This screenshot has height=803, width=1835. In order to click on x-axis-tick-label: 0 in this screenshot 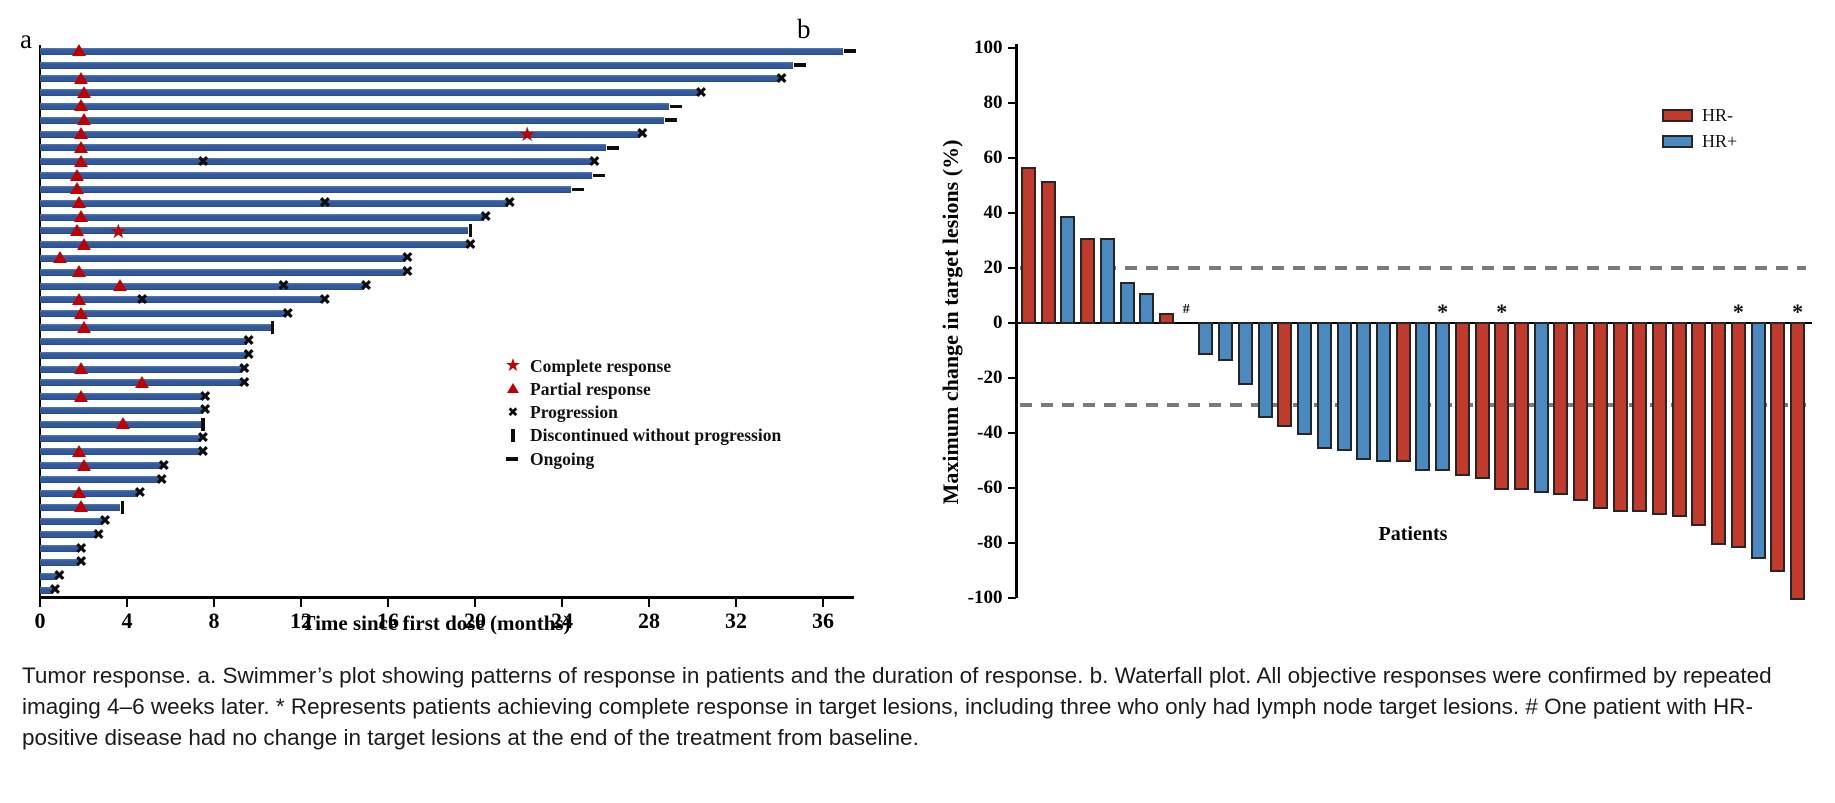, I will do `click(40, 620)`.